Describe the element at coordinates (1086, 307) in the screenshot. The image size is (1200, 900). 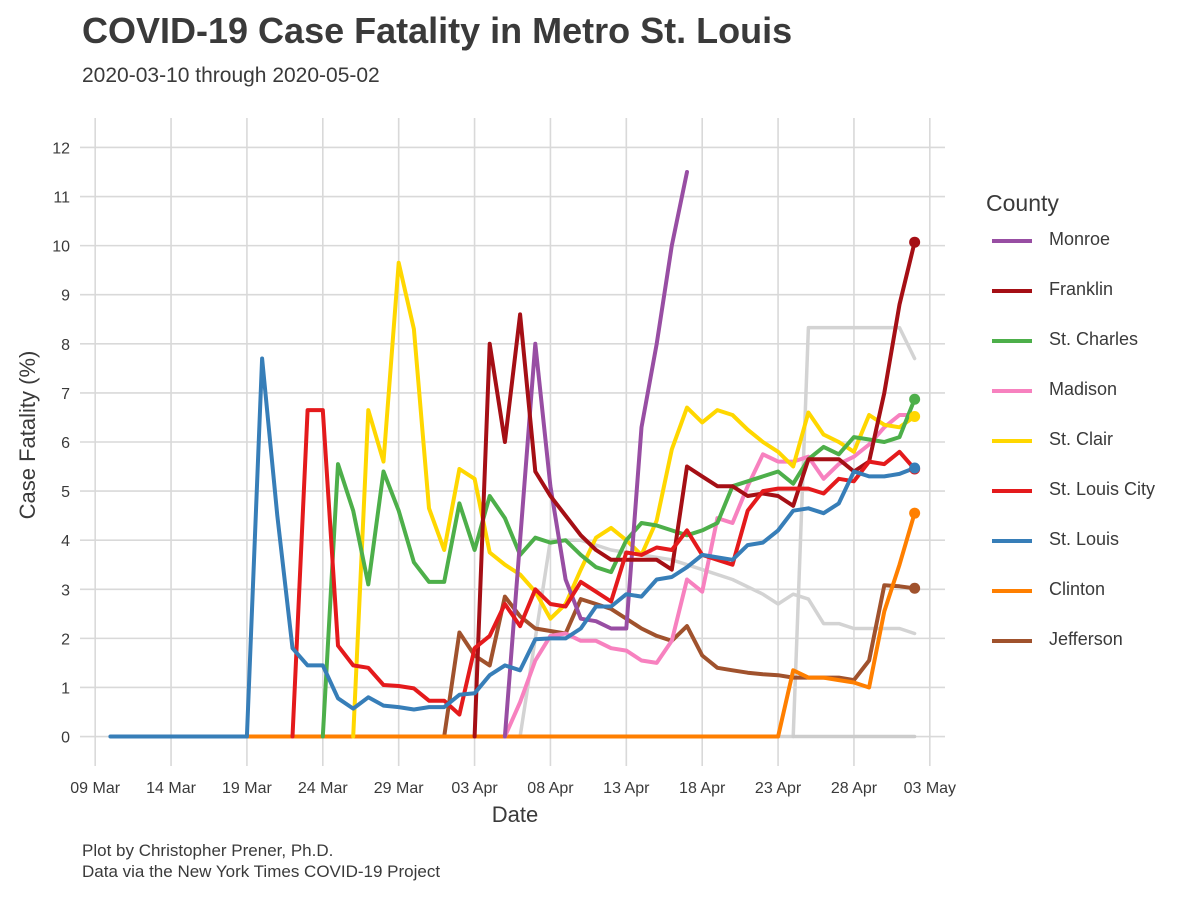
I see `legend-item-franklin: Franklin` at that location.